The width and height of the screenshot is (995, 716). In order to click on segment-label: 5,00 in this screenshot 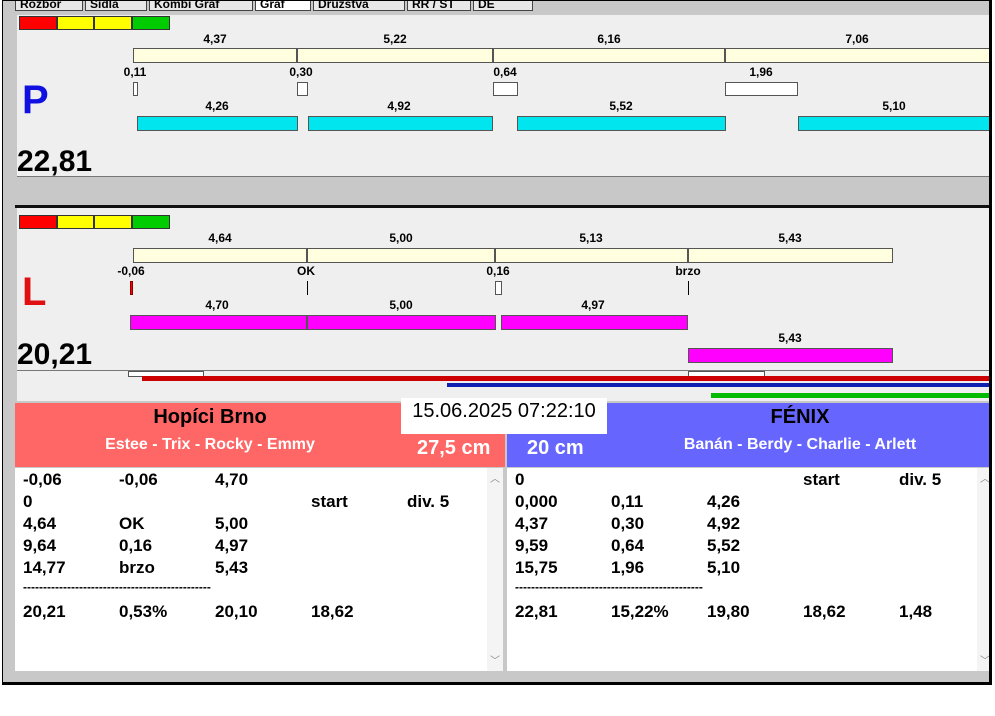, I will do `click(401, 238)`.